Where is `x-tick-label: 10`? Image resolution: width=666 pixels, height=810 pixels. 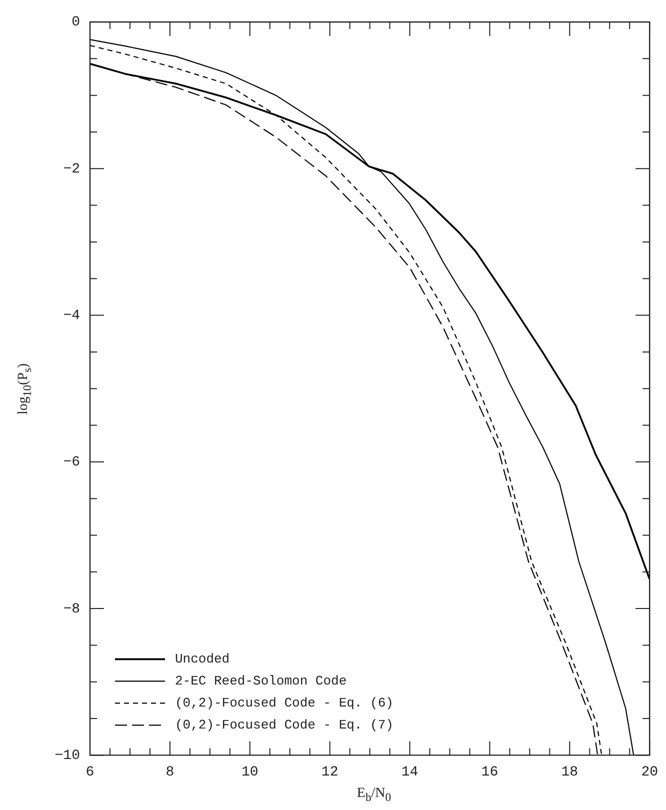
x-tick-label: 10 is located at coordinates (249, 772).